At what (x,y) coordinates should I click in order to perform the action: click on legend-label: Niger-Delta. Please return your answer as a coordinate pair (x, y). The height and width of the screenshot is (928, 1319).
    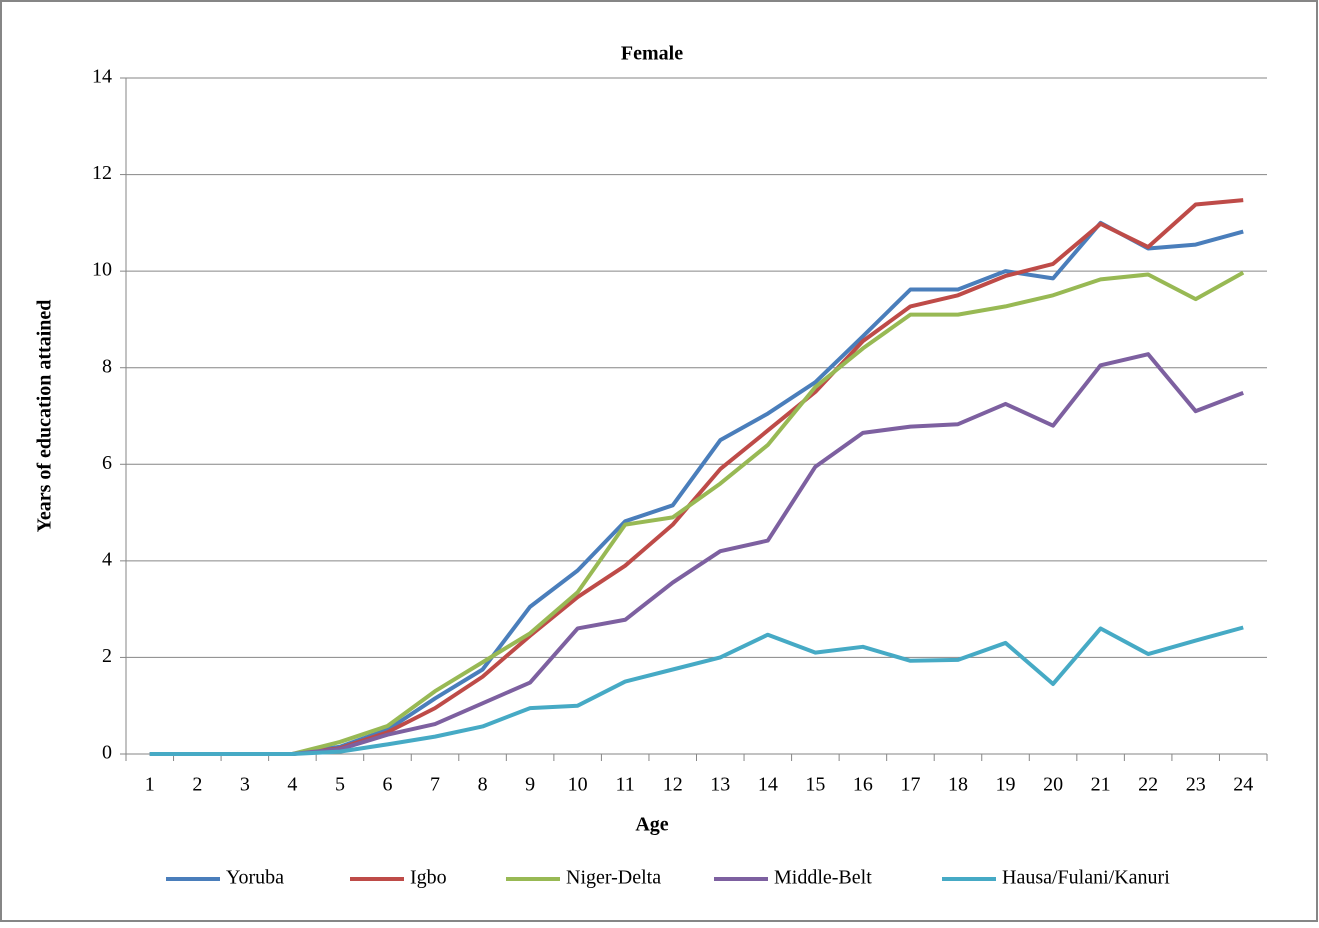
    Looking at the image, I should click on (613, 878).